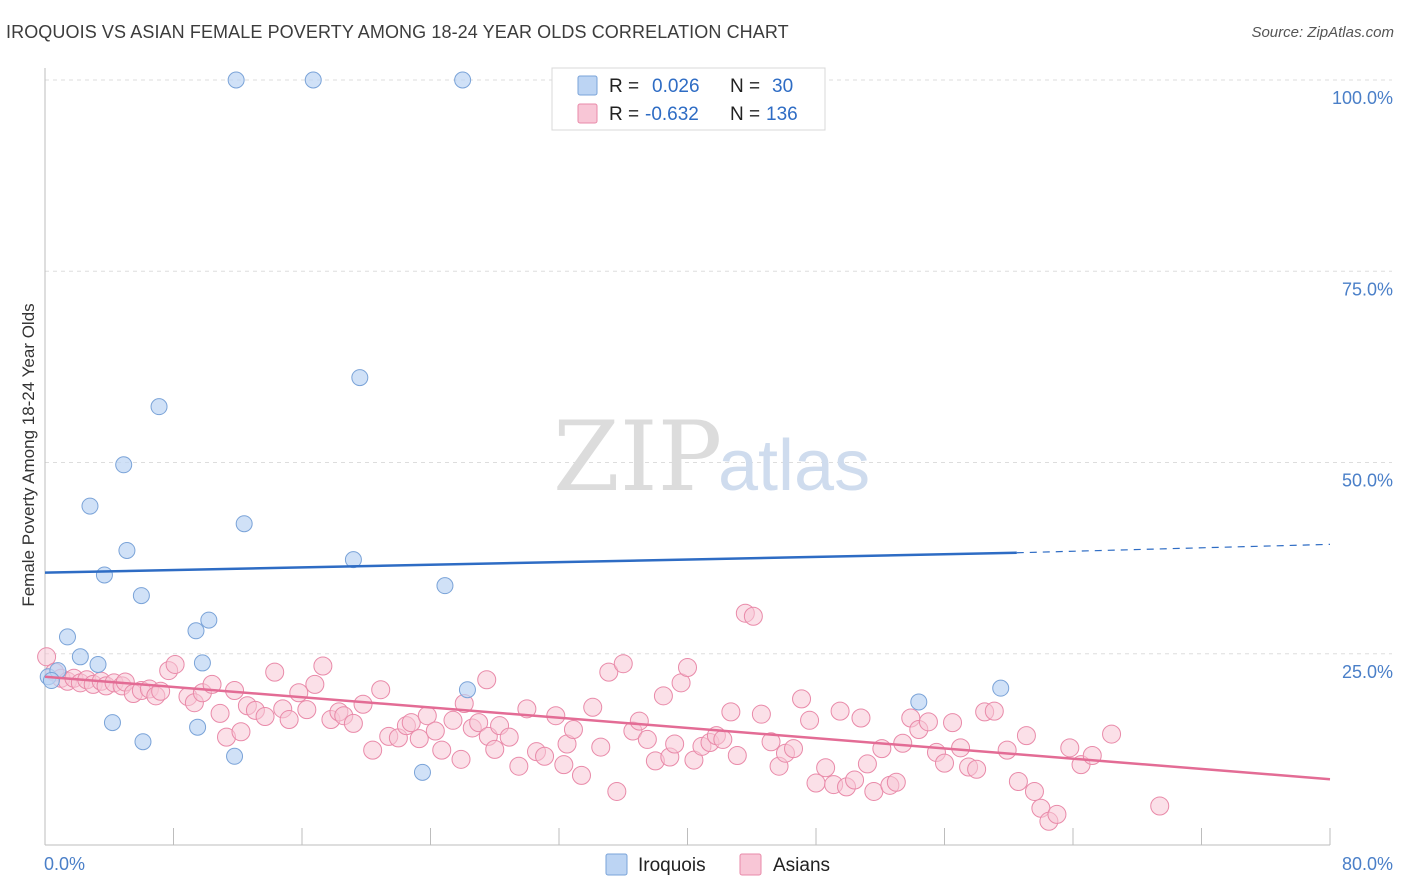  I want to click on asians-trend-line, so click(687, 728).